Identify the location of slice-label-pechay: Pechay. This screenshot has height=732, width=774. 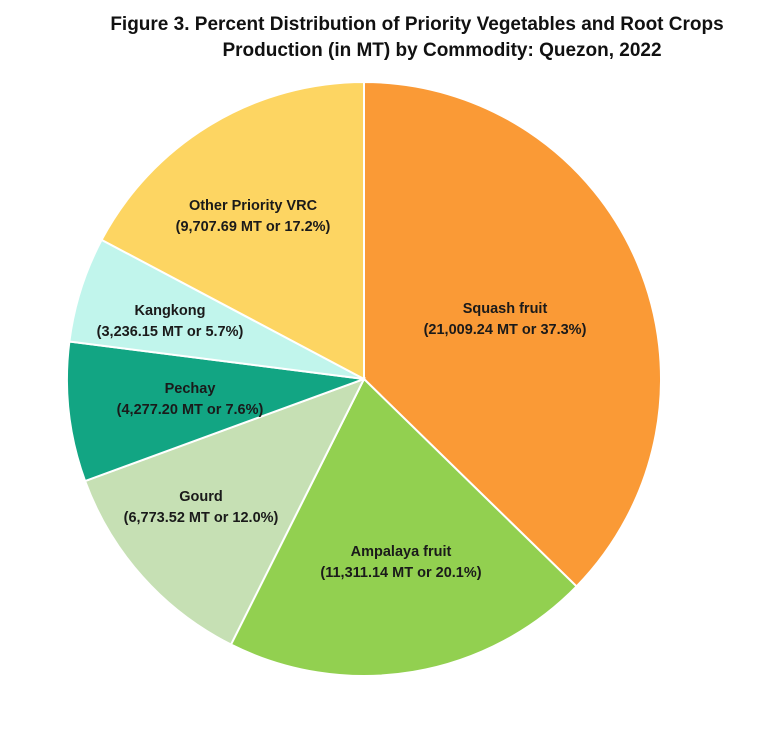
(190, 389).